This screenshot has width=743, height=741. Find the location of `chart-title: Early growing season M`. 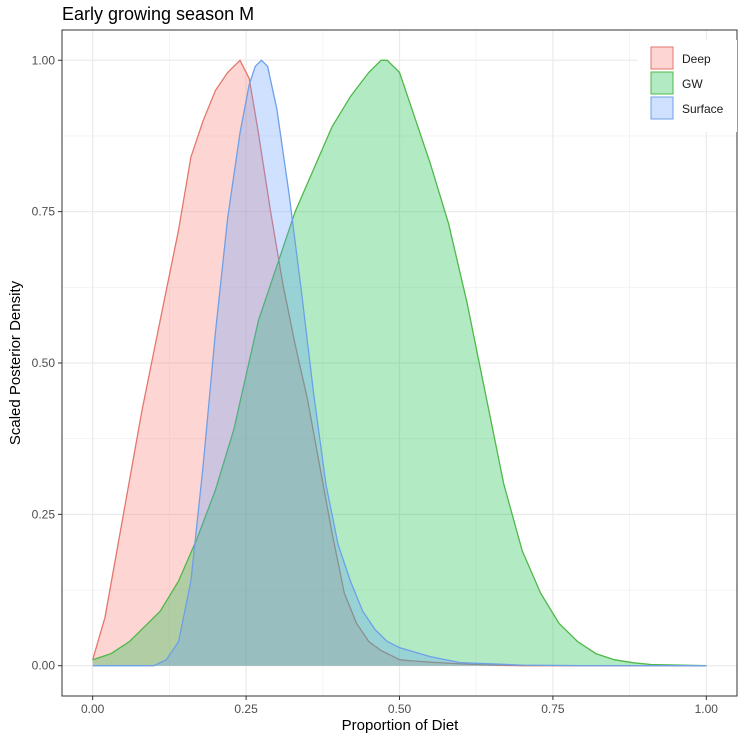

chart-title: Early growing season M is located at coordinates (158, 14).